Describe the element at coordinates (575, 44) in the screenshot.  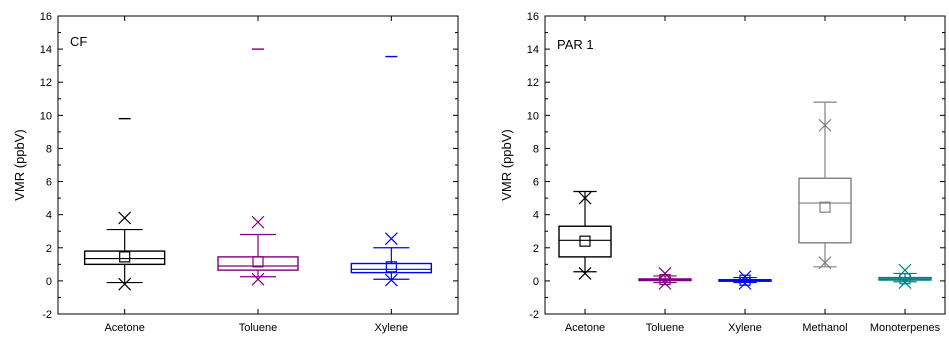
I see `panel-label: PAR 1` at that location.